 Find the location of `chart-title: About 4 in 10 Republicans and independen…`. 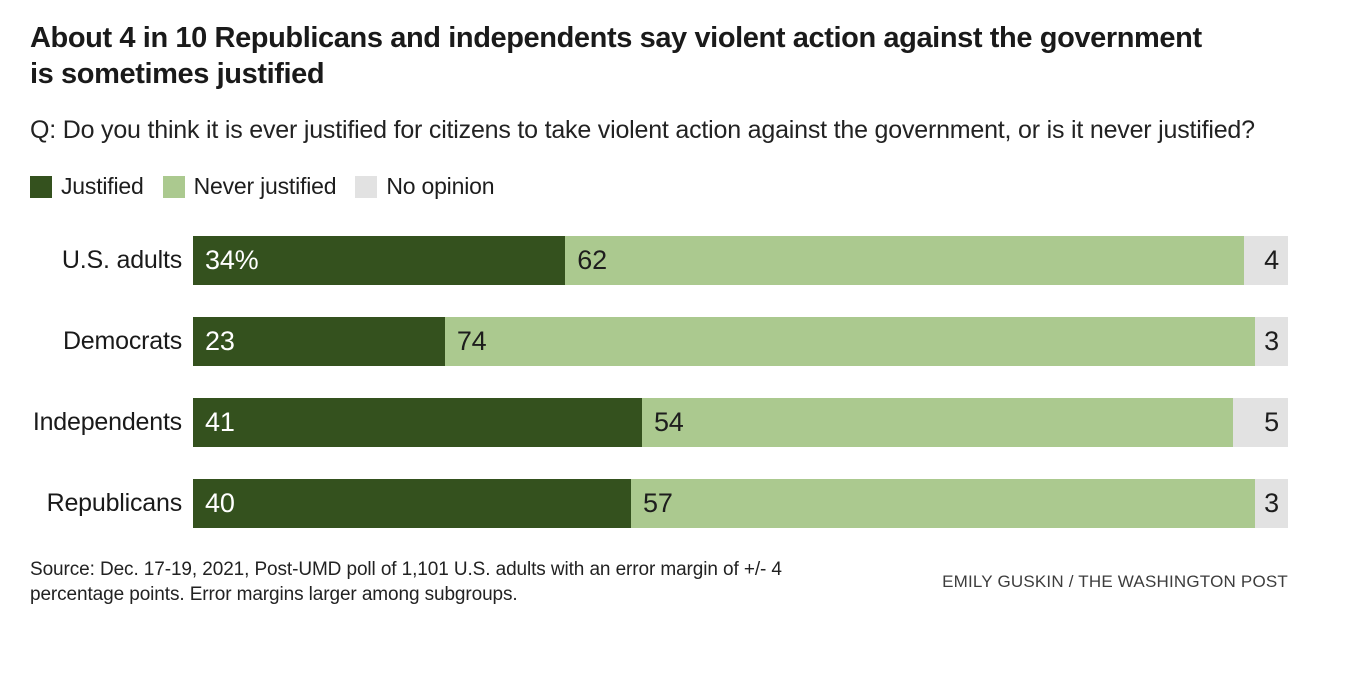

chart-title: About 4 in 10 Republicans and independen… is located at coordinates (616, 56).